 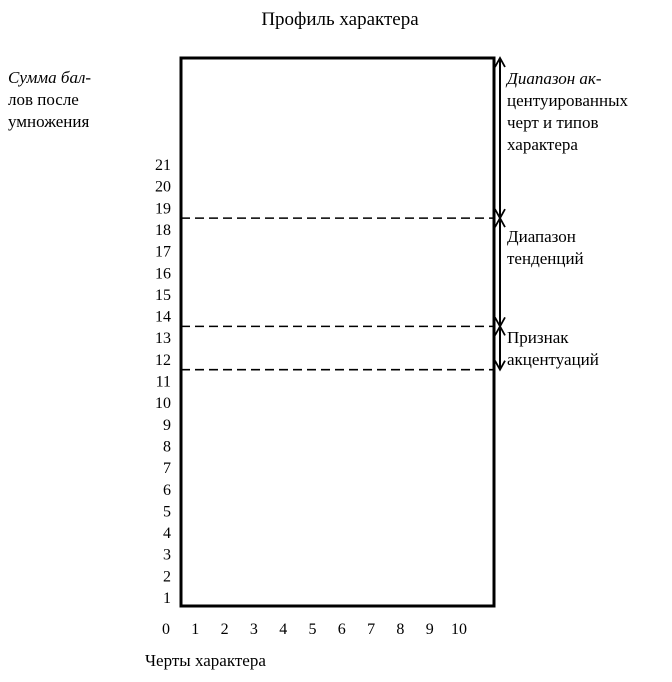 What do you see at coordinates (166, 629) in the screenshot?
I see `x-tick-label: 0` at bounding box center [166, 629].